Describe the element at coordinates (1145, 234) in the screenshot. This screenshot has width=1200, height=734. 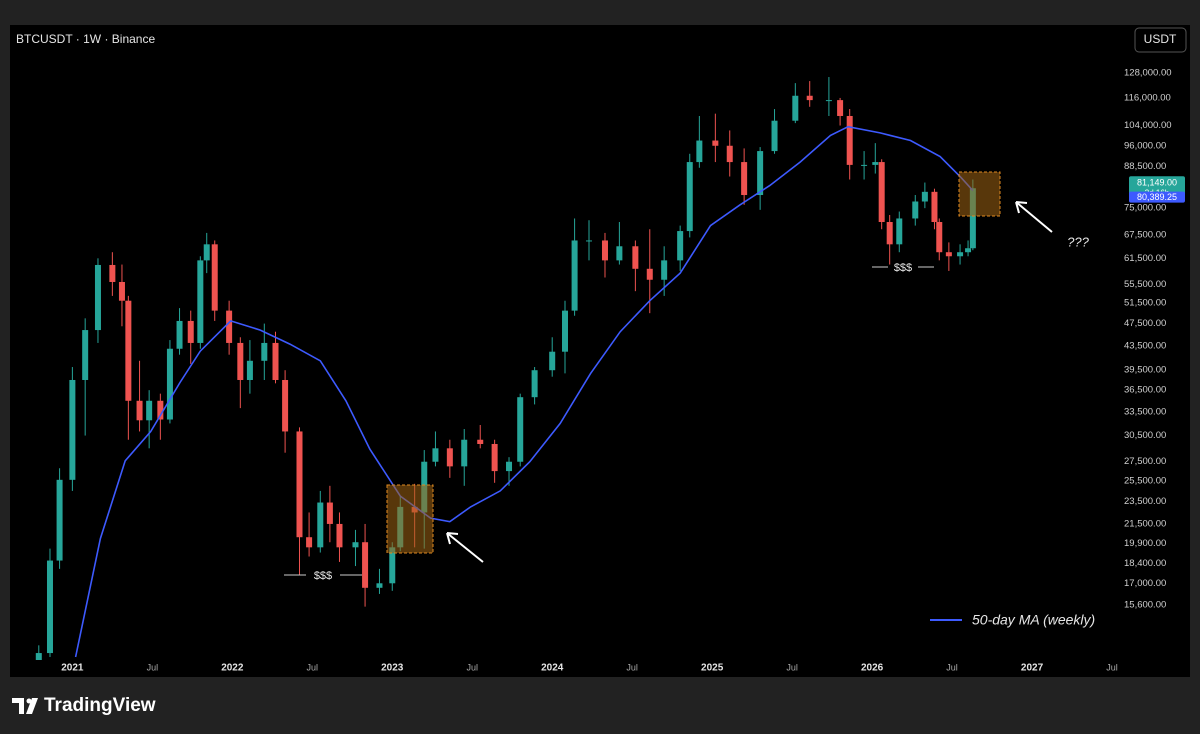
I see `y-tick-label: 67,500.00` at that location.